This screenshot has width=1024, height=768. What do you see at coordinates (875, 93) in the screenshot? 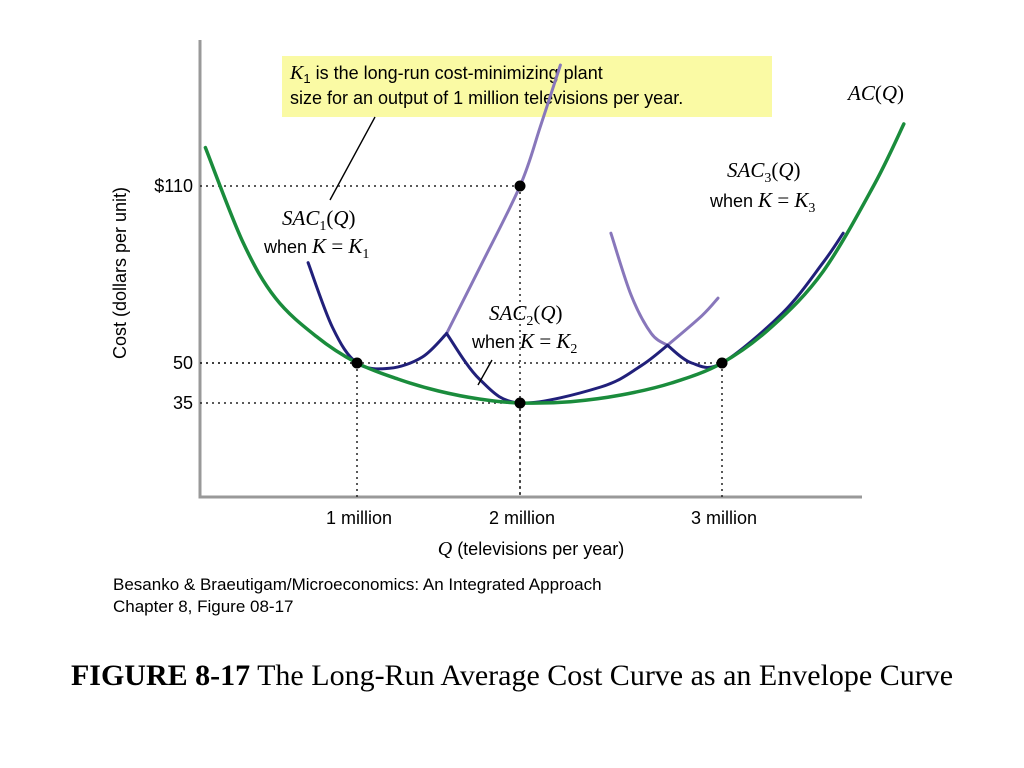
I see `ac-curve-label: AC(Q)` at bounding box center [875, 93].